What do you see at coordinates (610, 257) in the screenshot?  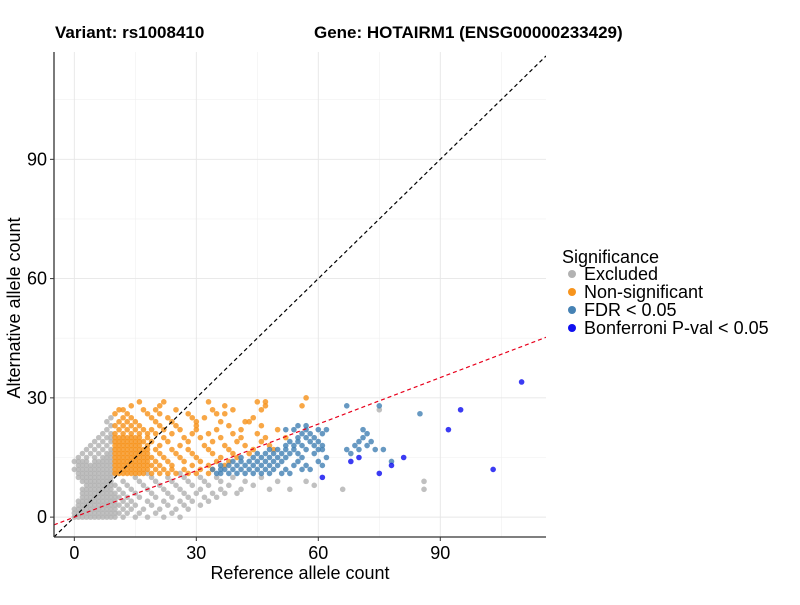 I see `legend-title: Significance` at bounding box center [610, 257].